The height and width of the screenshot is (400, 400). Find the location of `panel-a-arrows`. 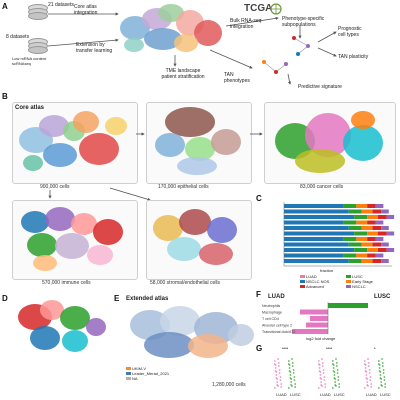

panel-a-arrows is located at coordinates (192, 48).